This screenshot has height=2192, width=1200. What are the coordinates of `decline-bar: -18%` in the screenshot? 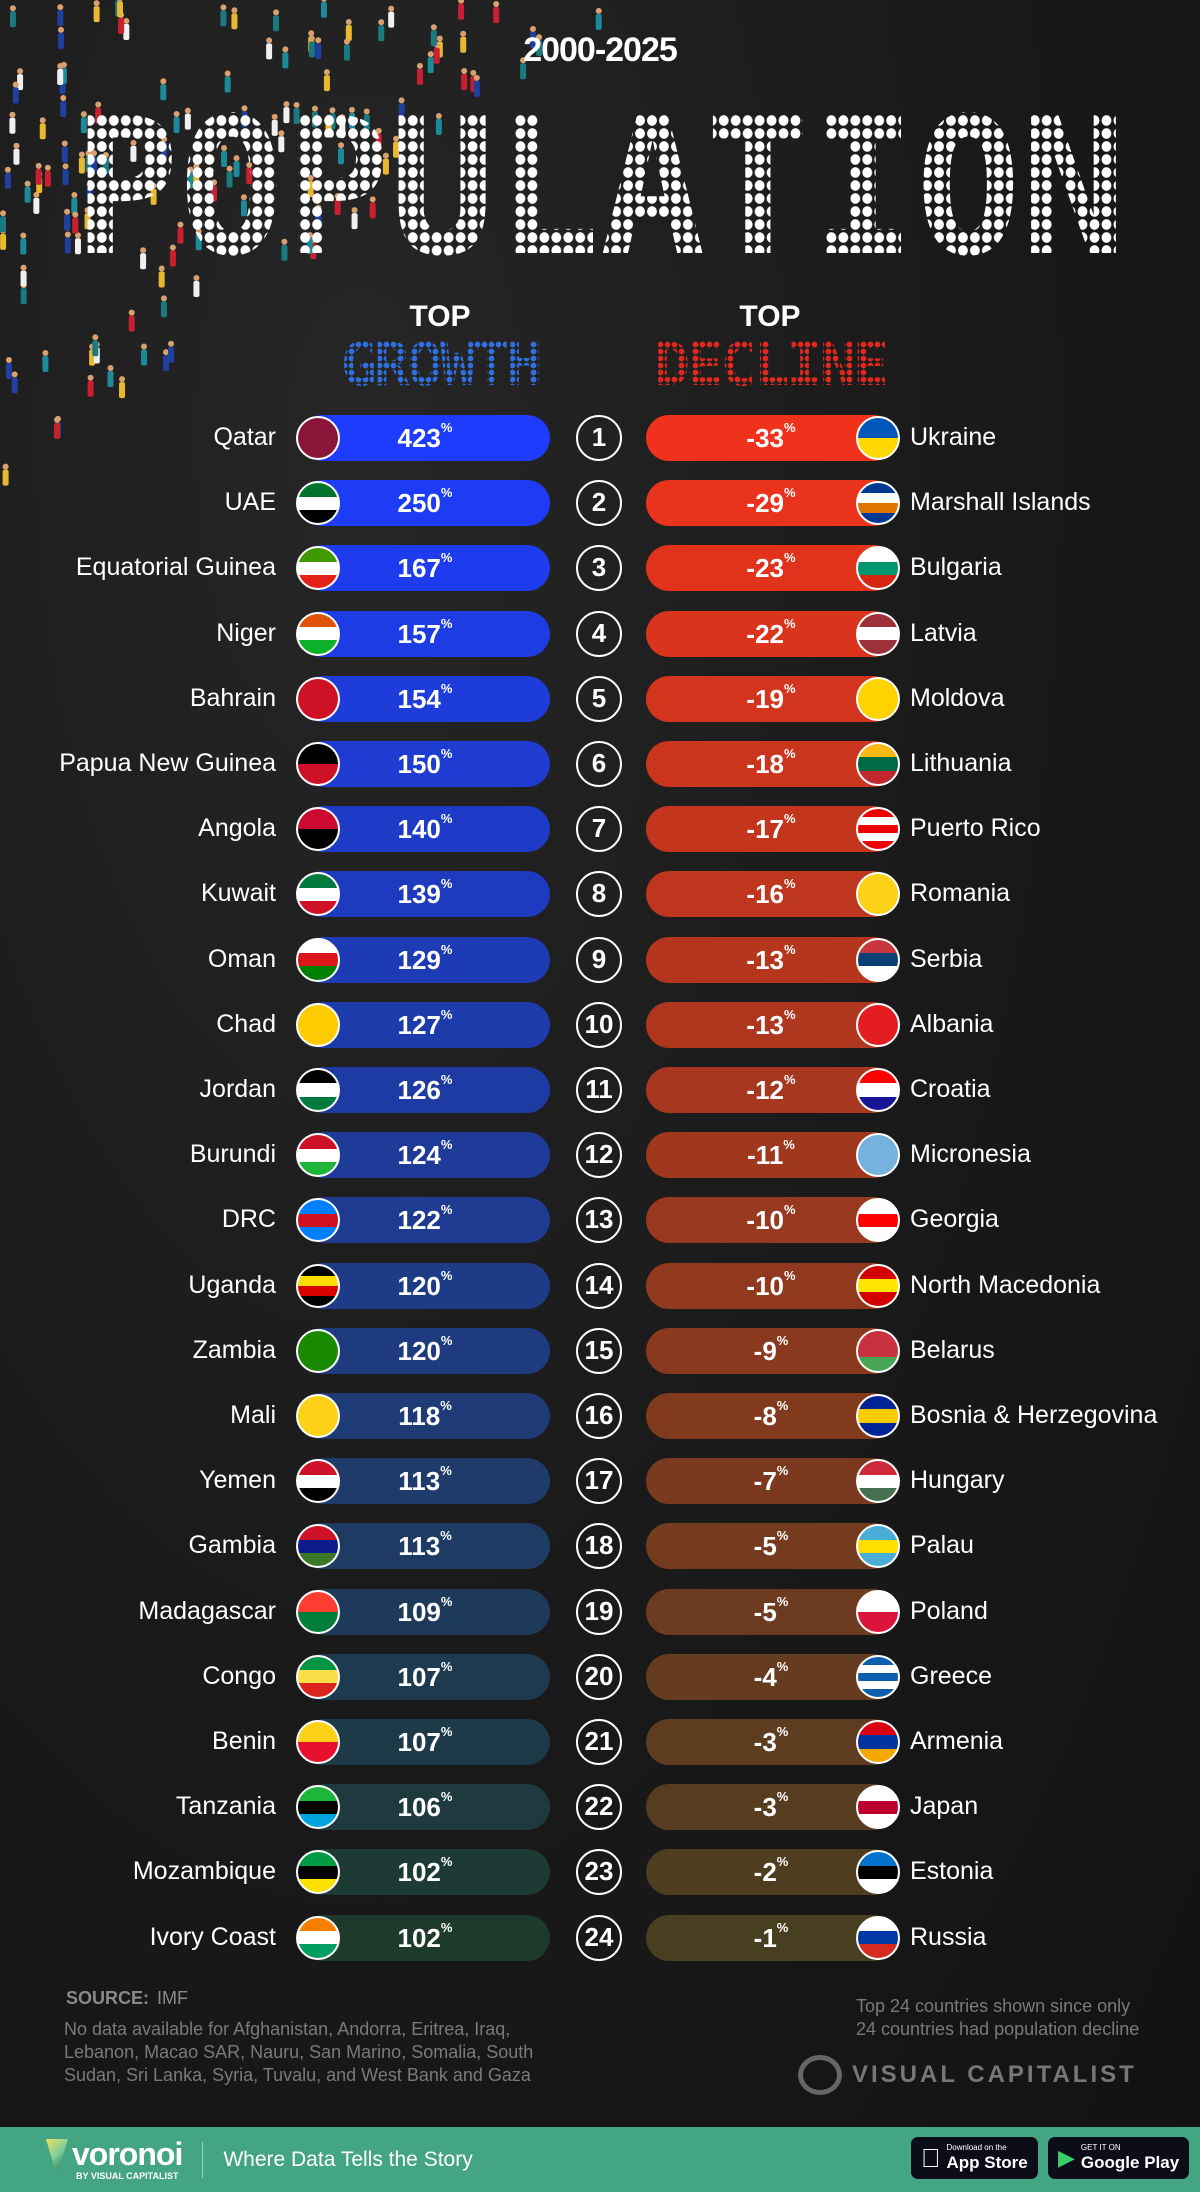 It's located at (771, 764).